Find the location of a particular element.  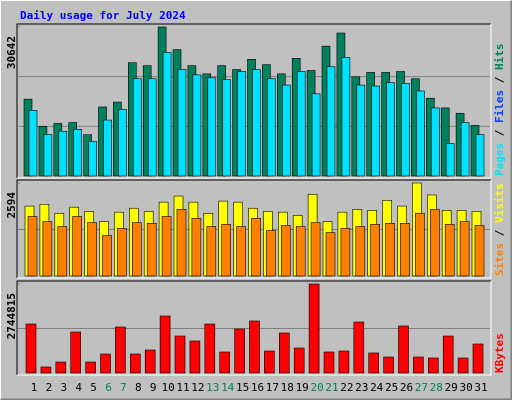

x-tick-label: 3 is located at coordinates (63, 387).